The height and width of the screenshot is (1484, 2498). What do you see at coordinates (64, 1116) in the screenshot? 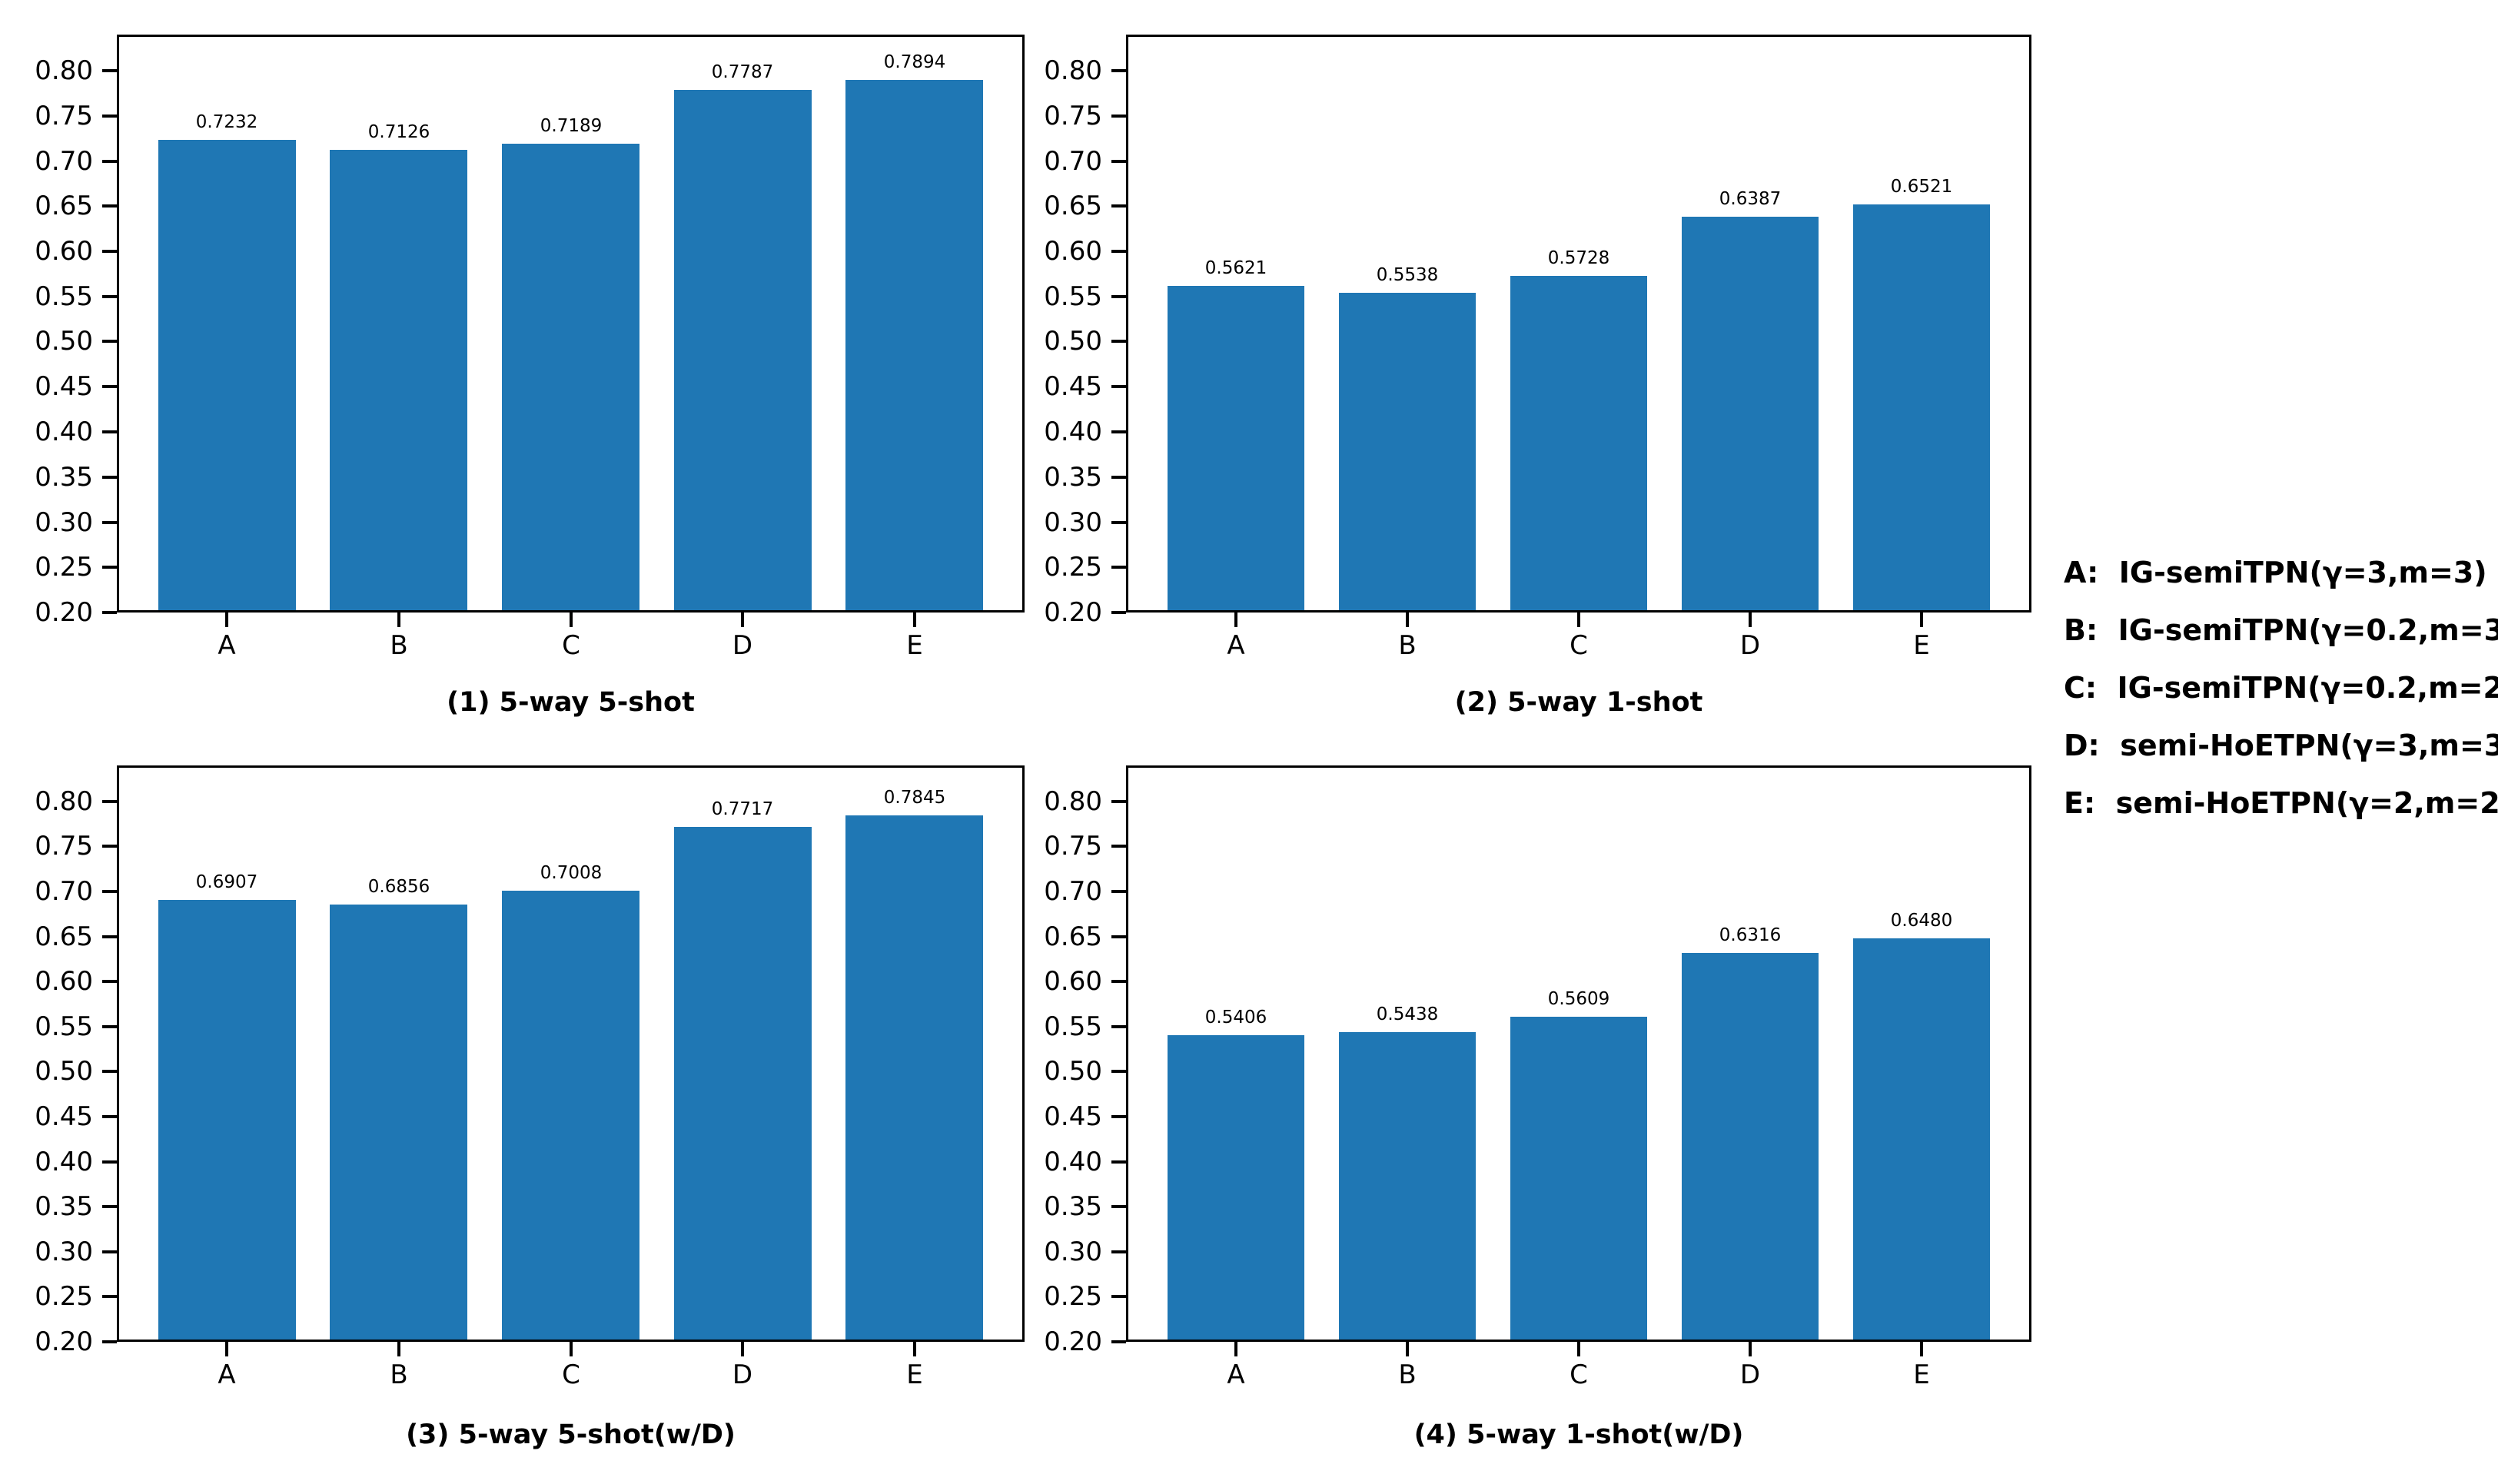
I see `y-axis-tick-label: 0.45` at bounding box center [64, 1116].